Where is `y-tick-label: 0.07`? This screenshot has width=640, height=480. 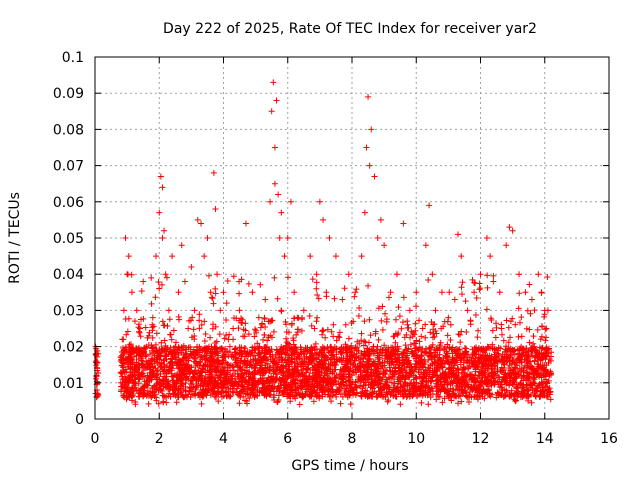
y-tick-label: 0.07 is located at coordinates (68, 167).